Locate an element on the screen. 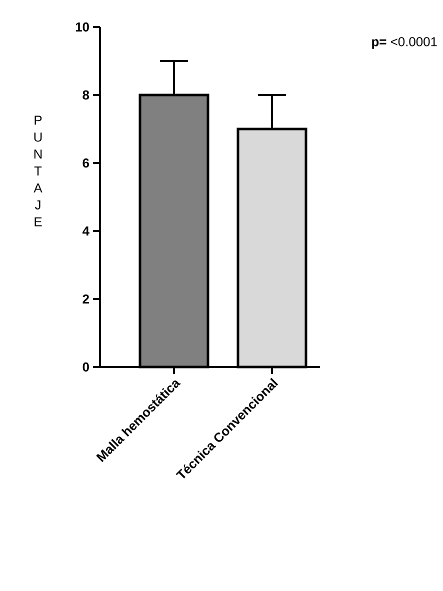  y-tick-label: 10 is located at coordinates (82, 27).